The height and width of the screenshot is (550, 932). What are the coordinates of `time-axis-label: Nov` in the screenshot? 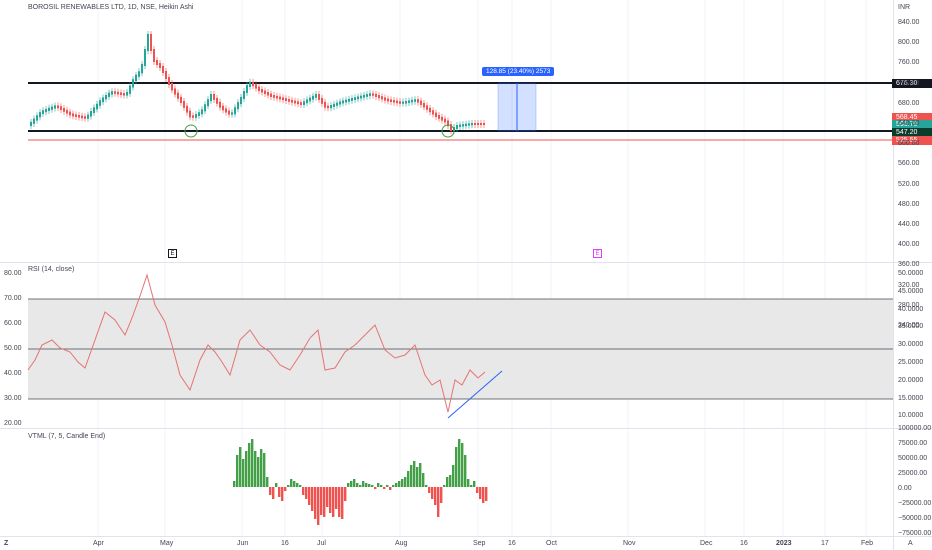 It's located at (629, 543).